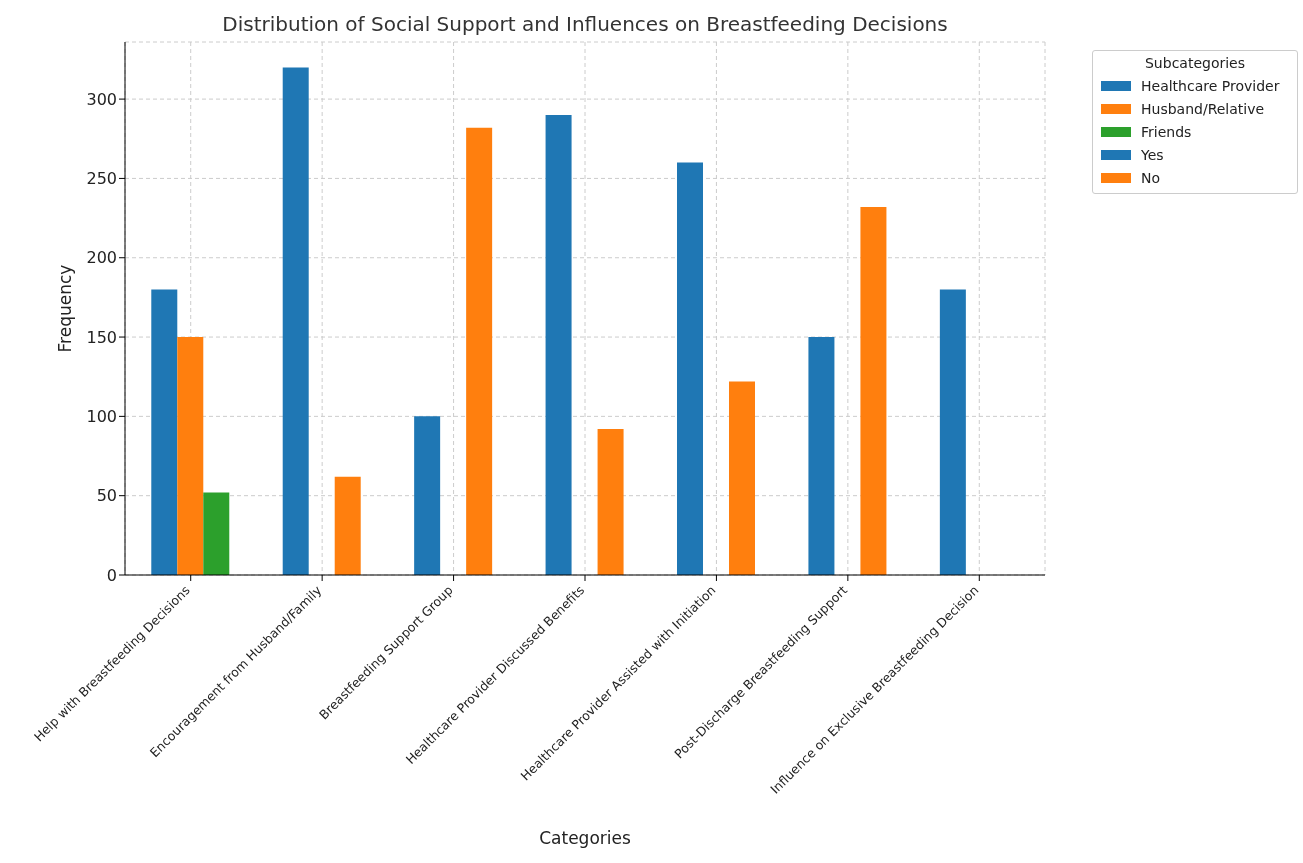  Describe the element at coordinates (1151, 177) in the screenshot. I see `legend-label: No` at that location.